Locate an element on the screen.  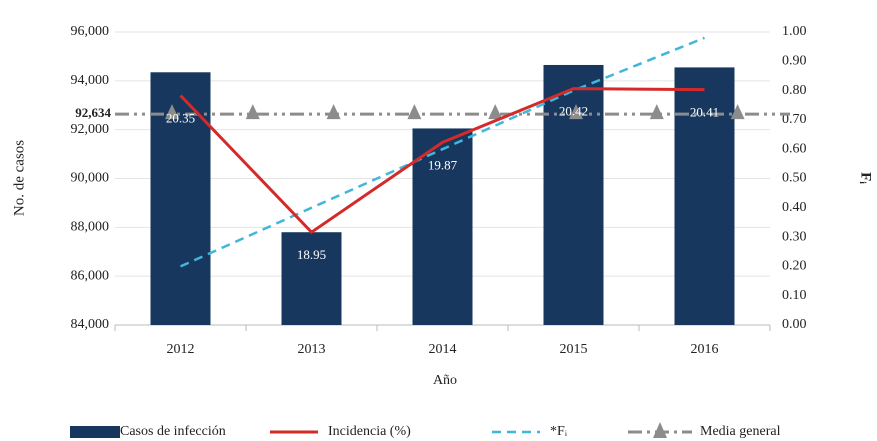
legend-swatch is located at coordinates (95, 432).